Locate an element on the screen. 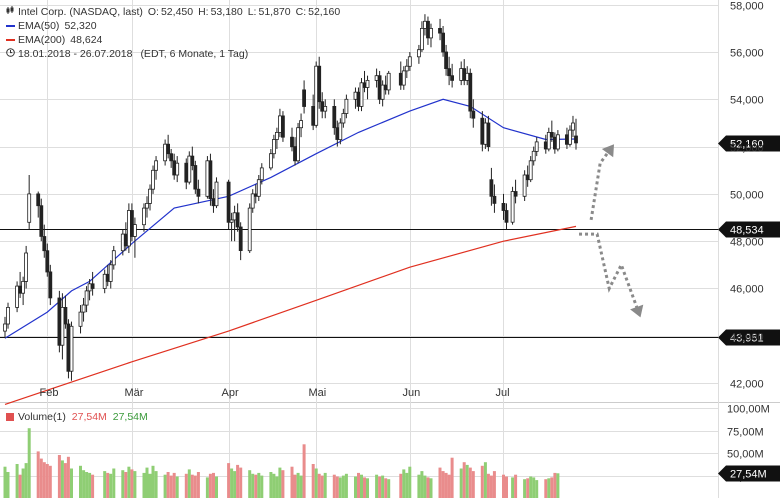 The height and width of the screenshot is (503, 780). ema200-swatch is located at coordinates (10, 40).